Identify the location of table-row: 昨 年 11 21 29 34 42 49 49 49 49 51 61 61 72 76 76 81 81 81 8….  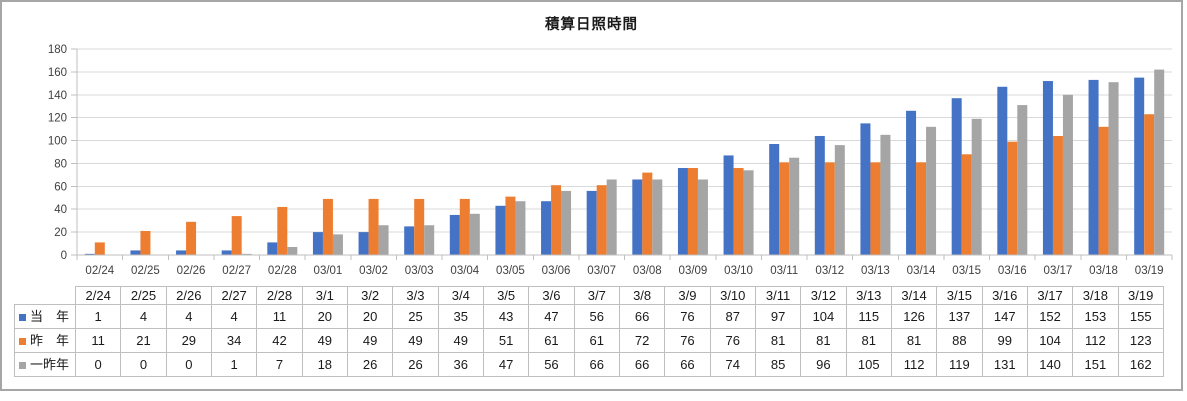
(589, 340).